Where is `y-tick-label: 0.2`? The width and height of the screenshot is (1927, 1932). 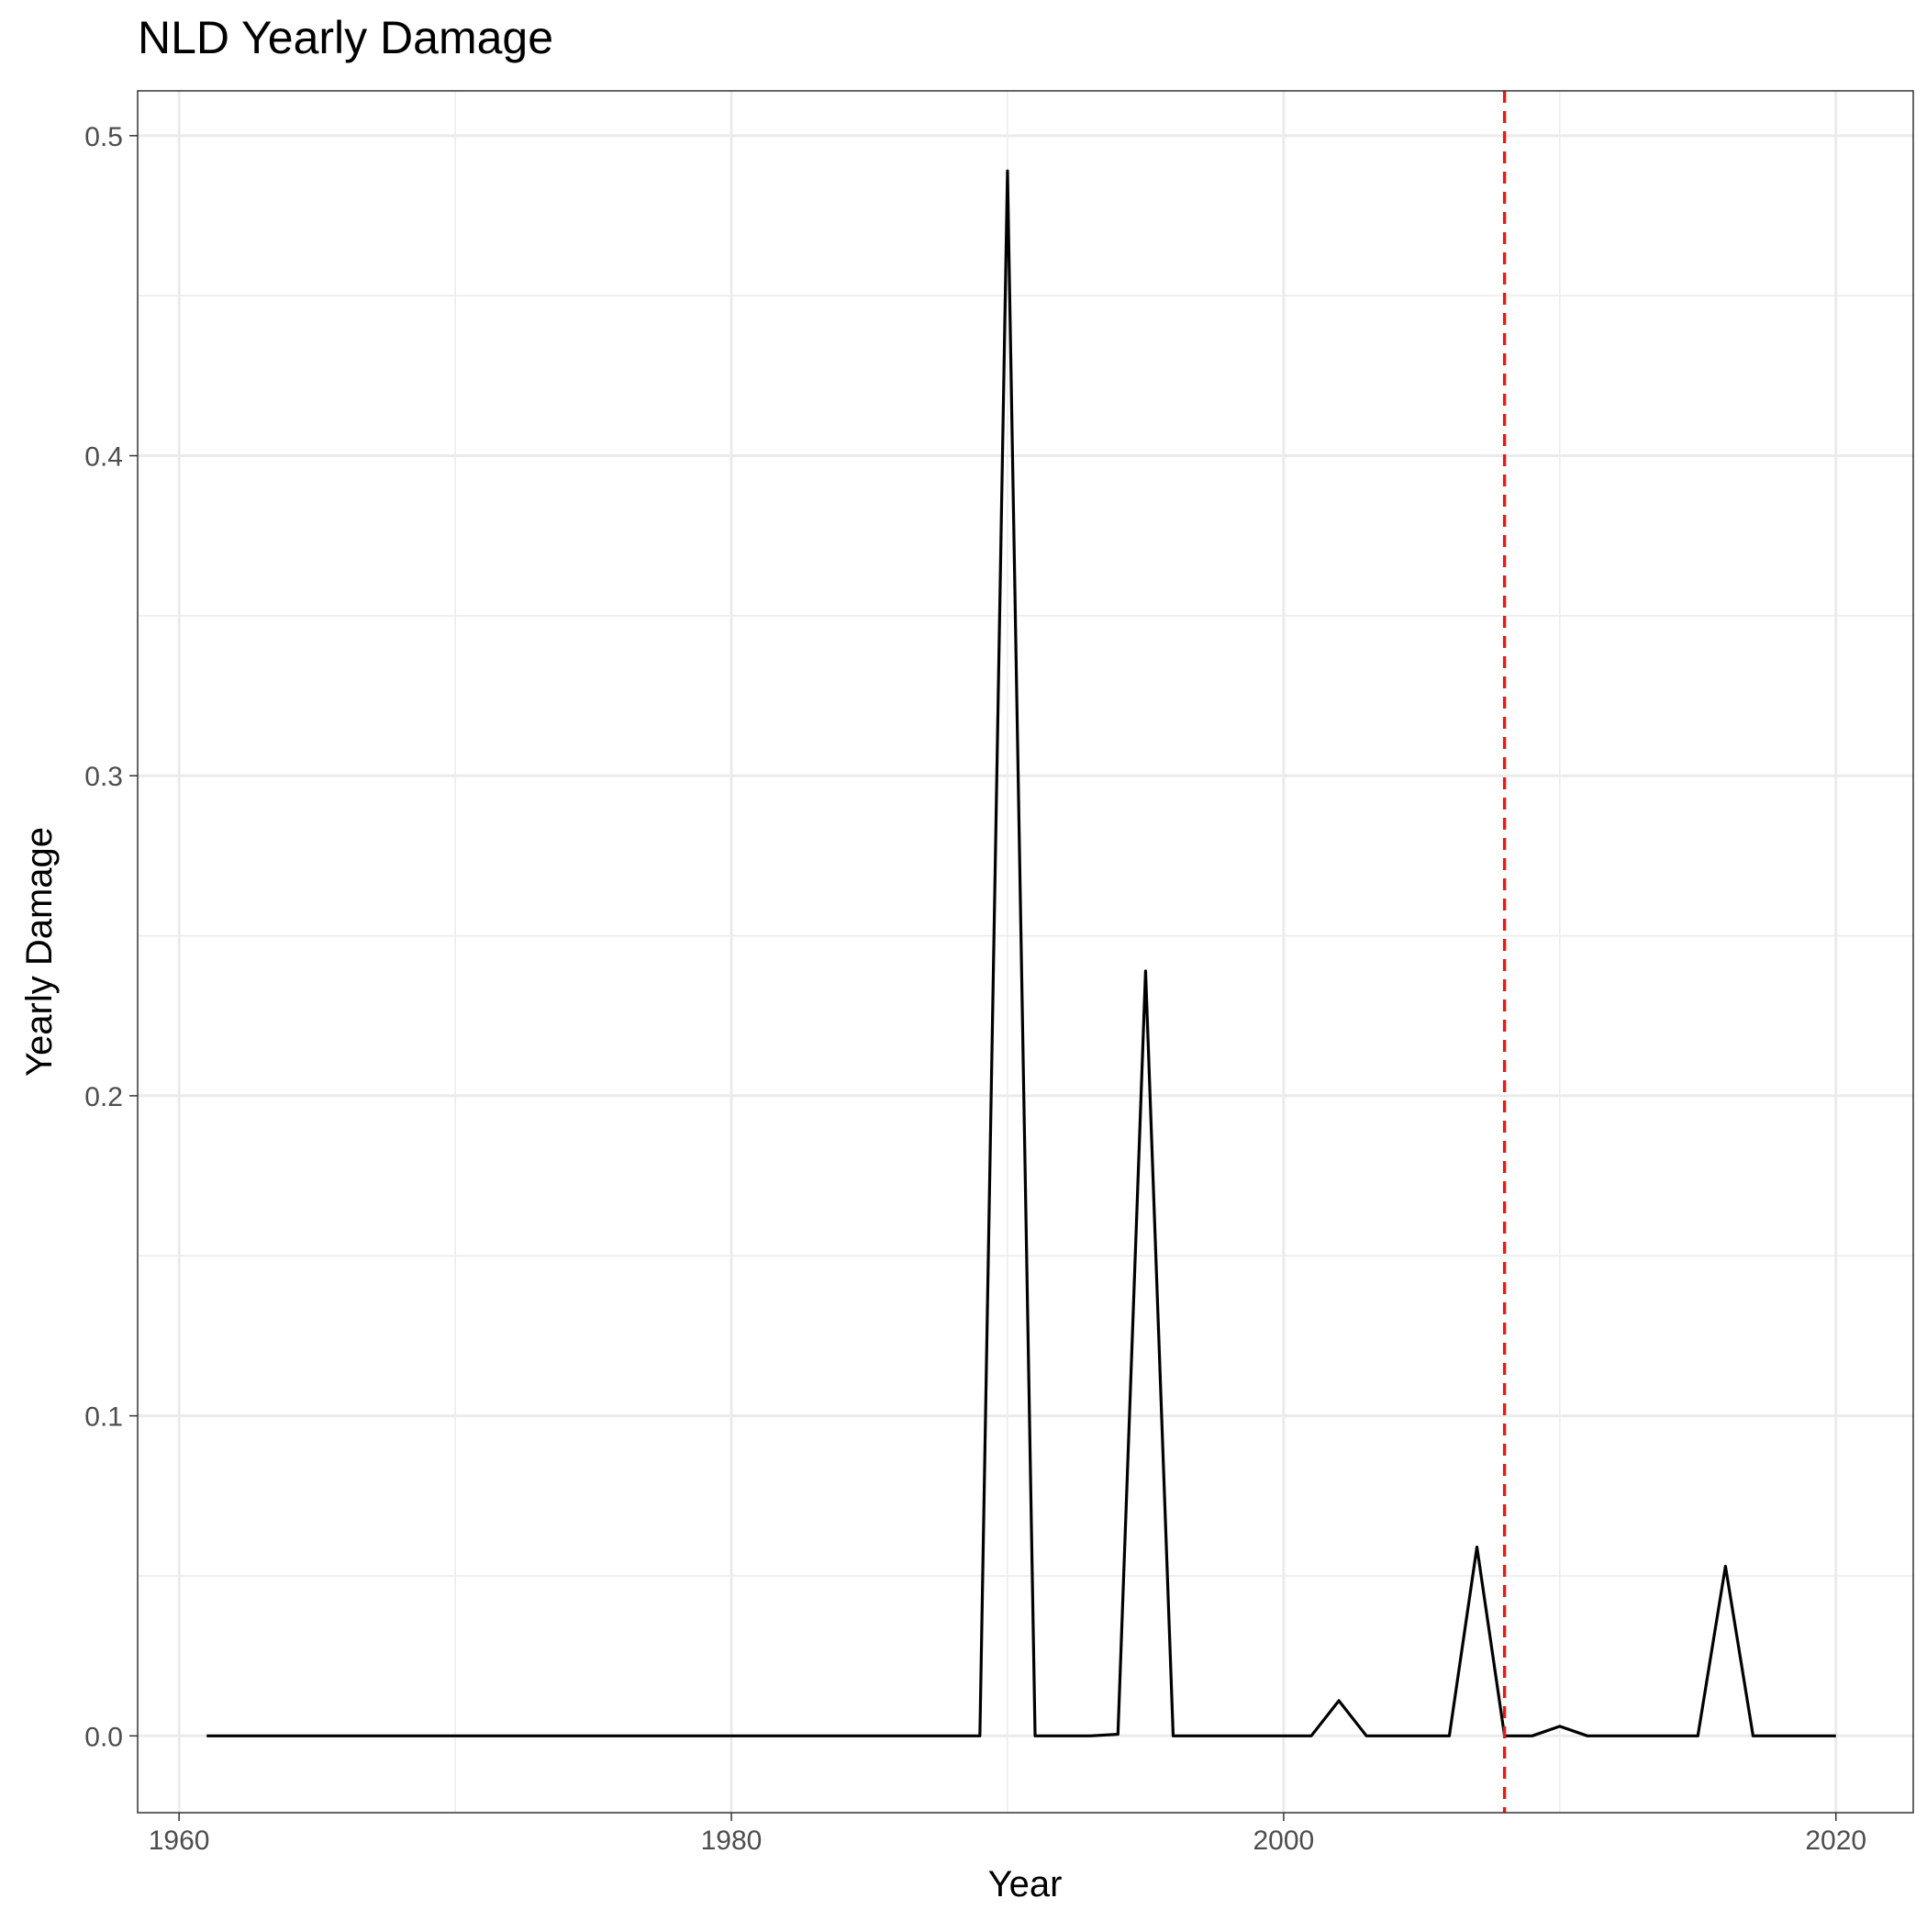
y-tick-label: 0.2 is located at coordinates (103, 1097).